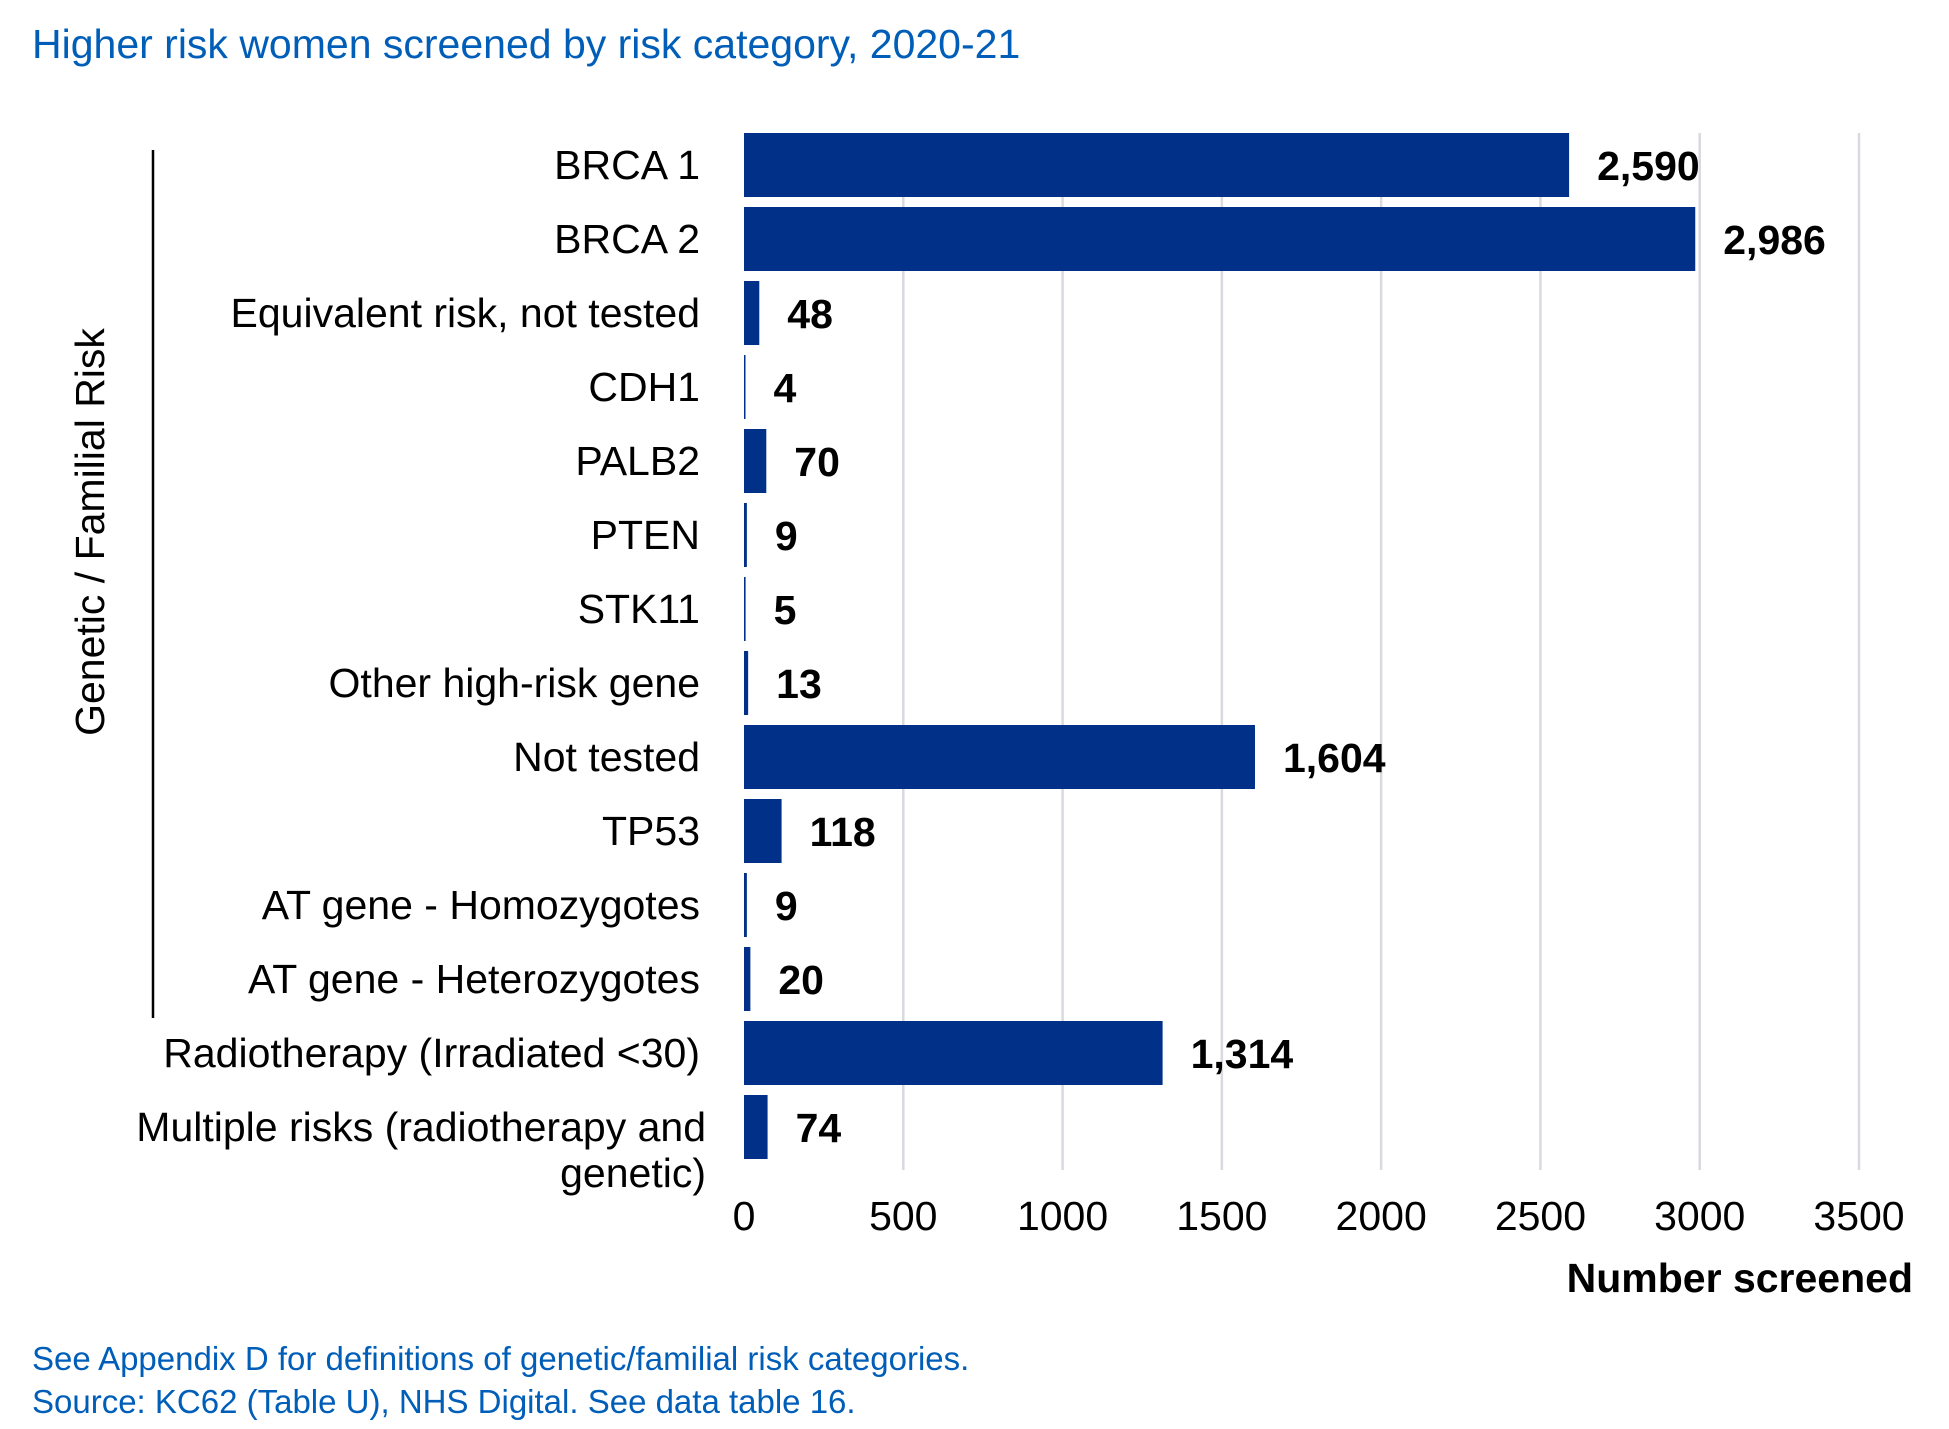 The width and height of the screenshot is (1949, 1429). What do you see at coordinates (1740, 1278) in the screenshot?
I see `x-axis-title: Number screened` at bounding box center [1740, 1278].